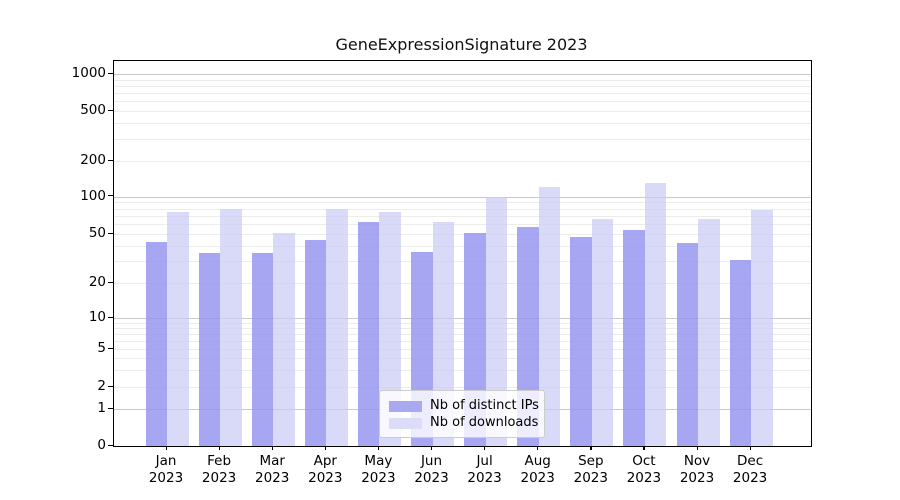 The image size is (900, 500). I want to click on bar-feb-distinct-ips, so click(209, 349).